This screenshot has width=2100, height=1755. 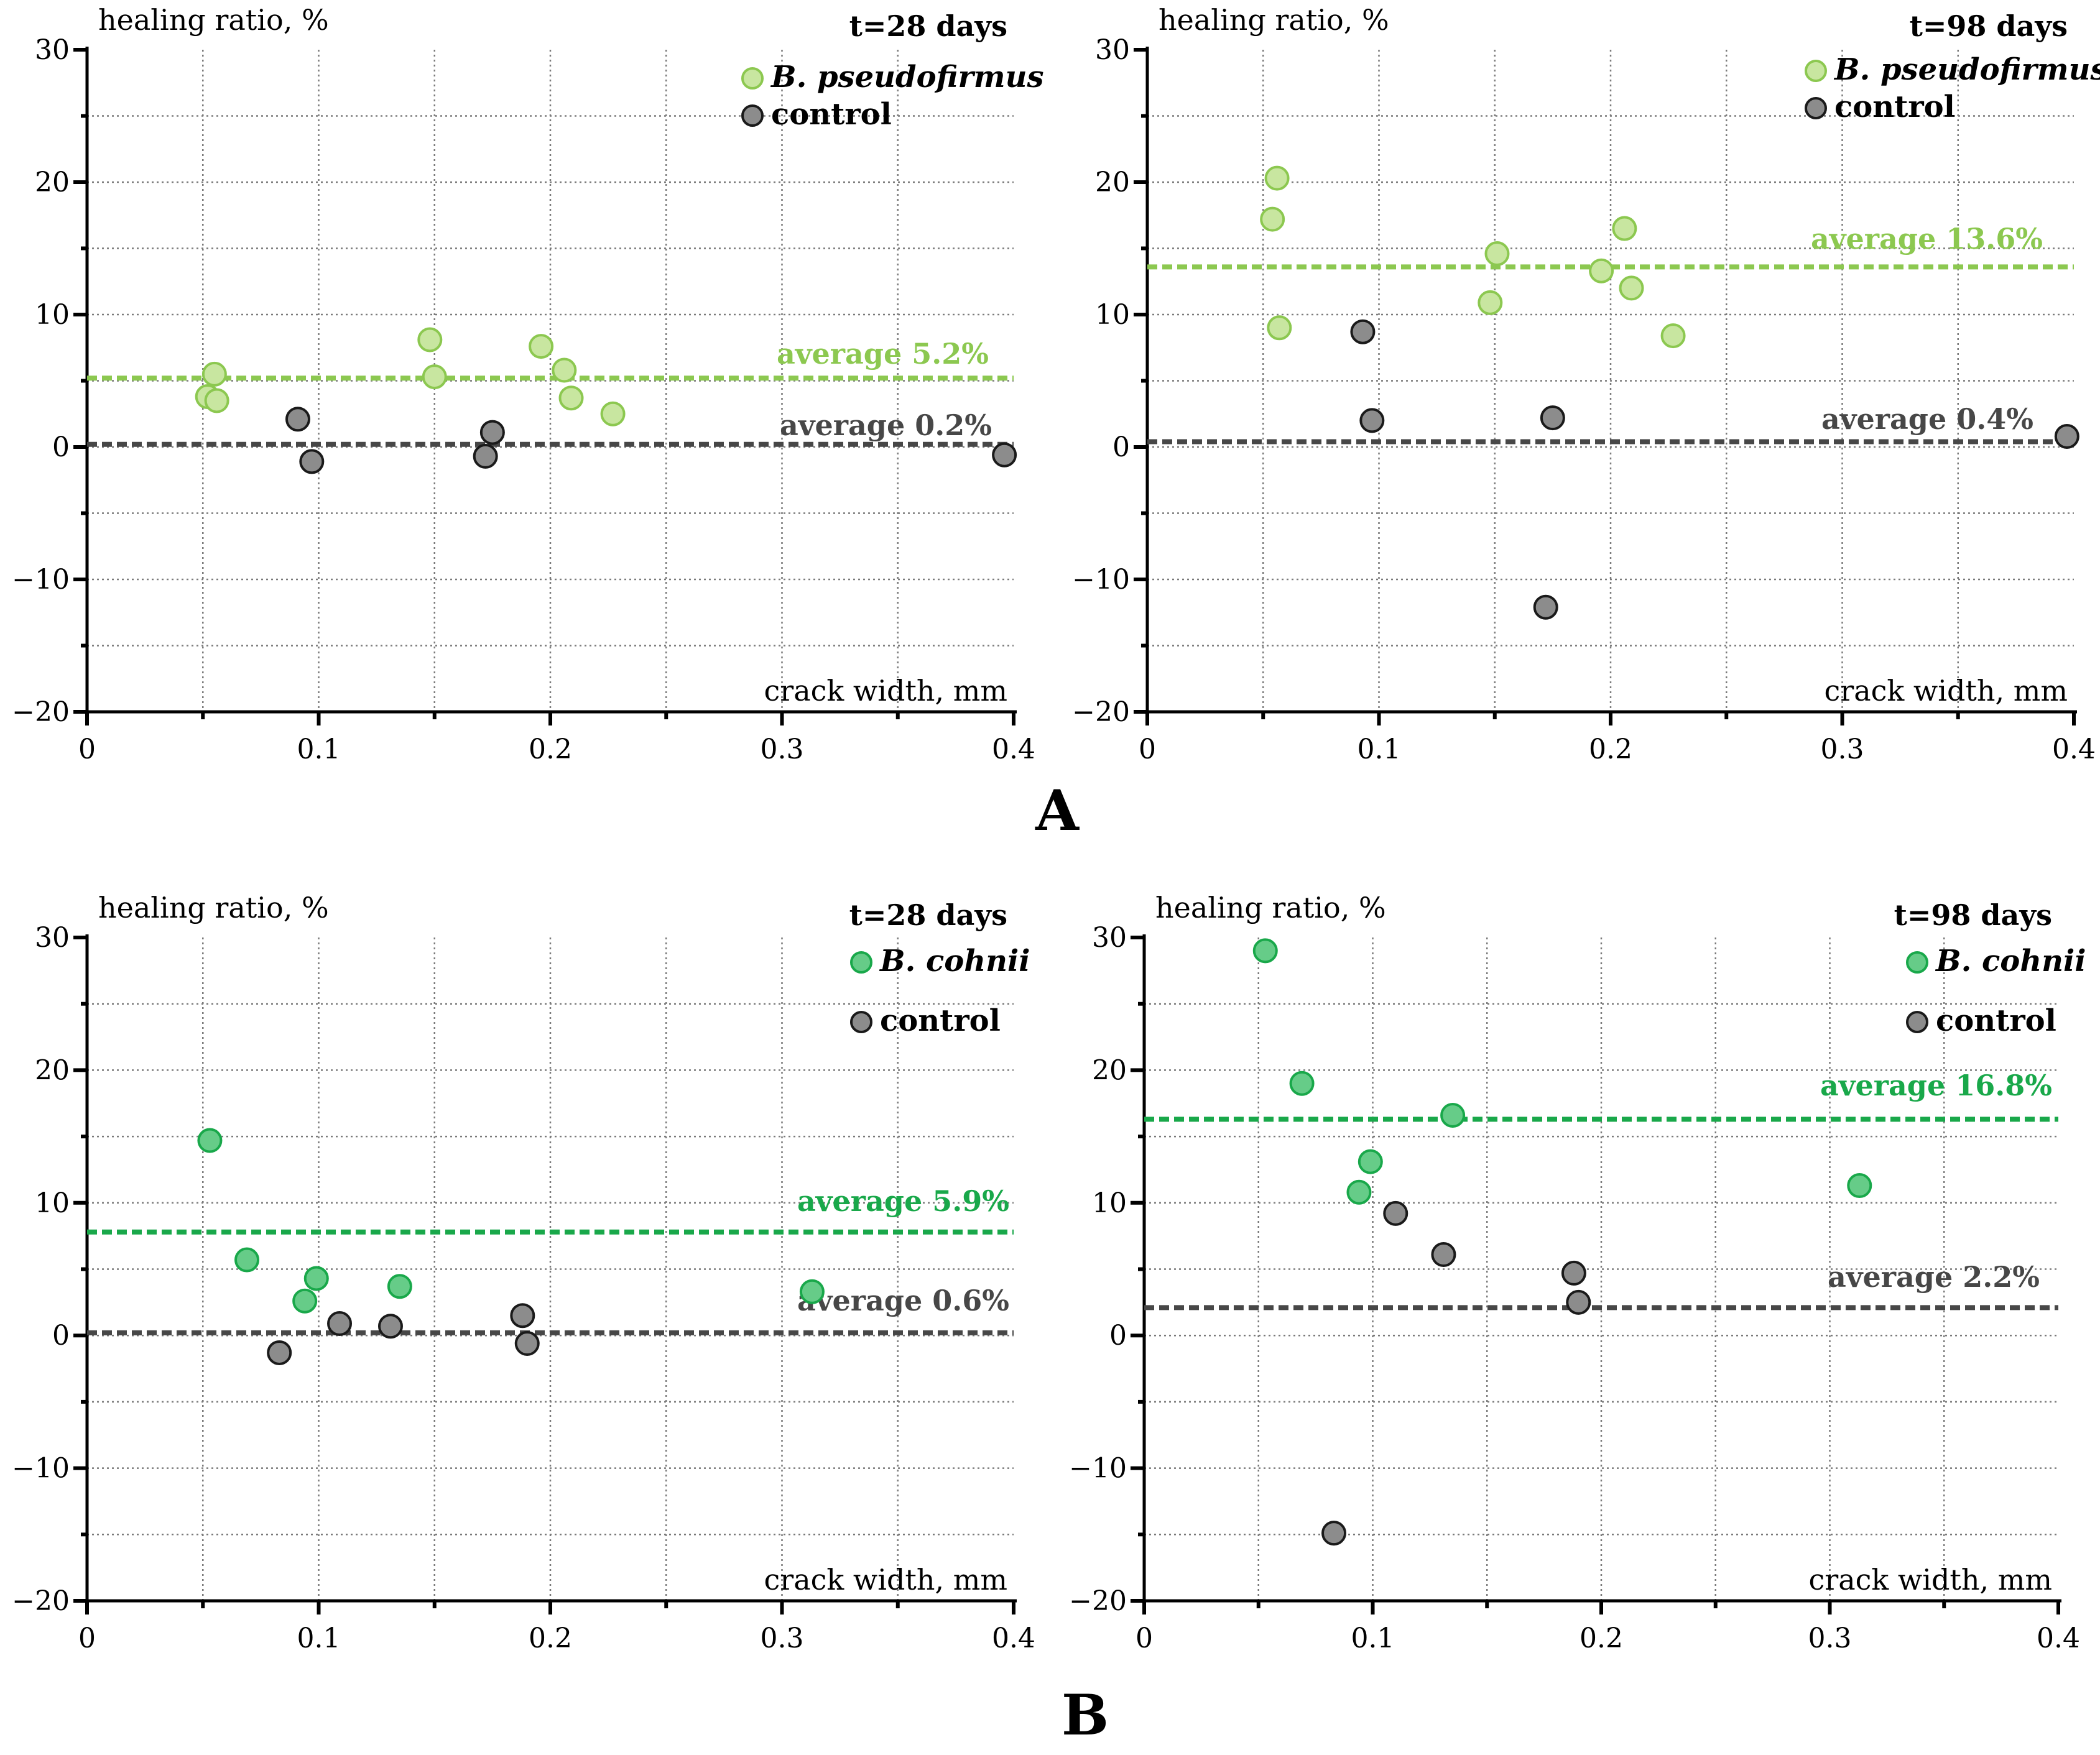 I want to click on average-label-value: 16.8%, so click(x=2003, y=1085).